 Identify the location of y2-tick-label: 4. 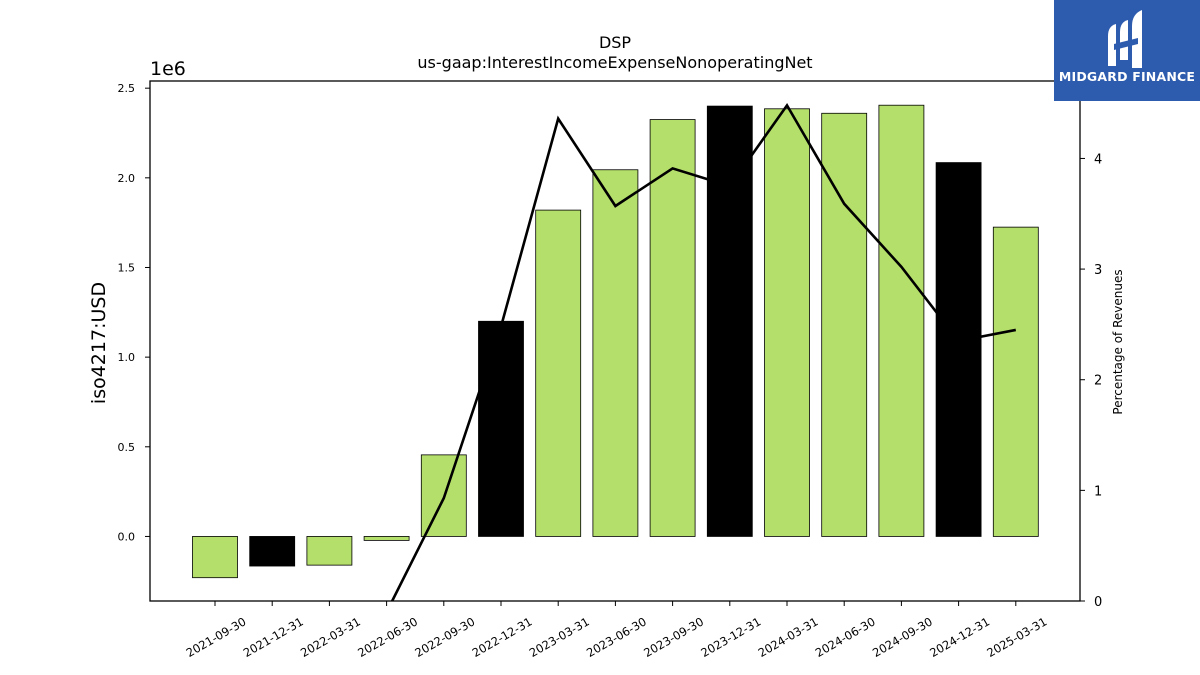
(1098, 159).